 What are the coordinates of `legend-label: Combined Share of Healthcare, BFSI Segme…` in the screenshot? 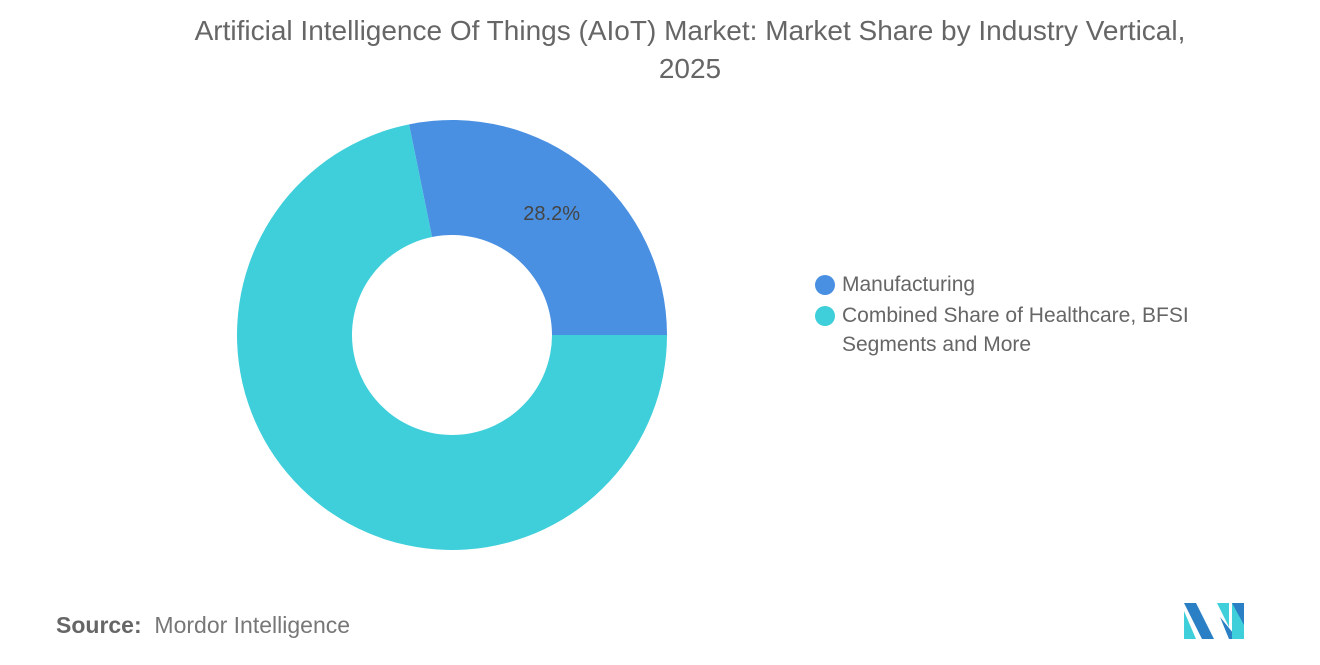 It's located at (1015, 330).